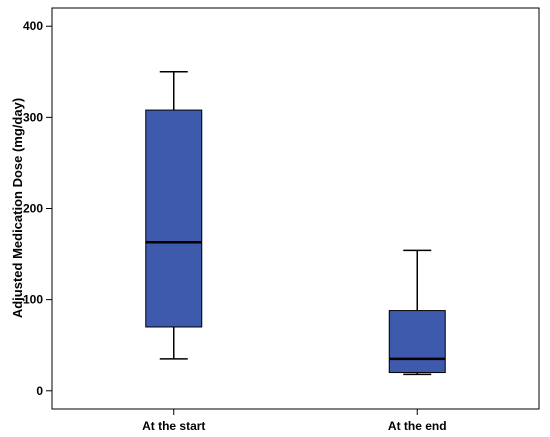 This screenshot has width=550, height=437. I want to click on y-tick-label: 400, so click(33, 26).